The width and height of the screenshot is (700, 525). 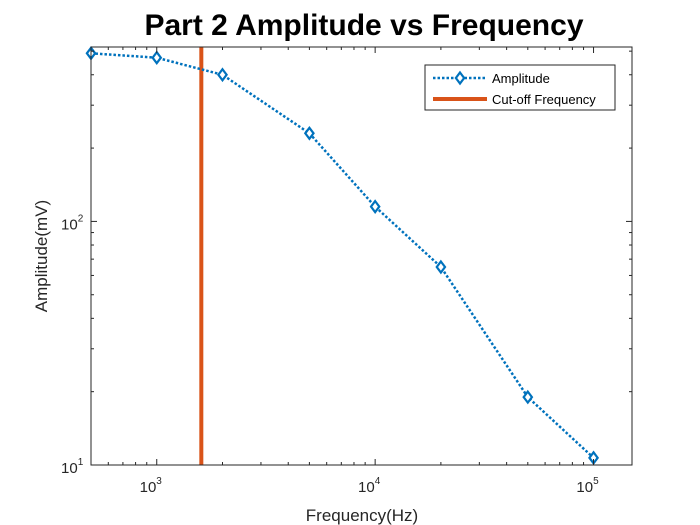 What do you see at coordinates (81, 462) in the screenshot?
I see `y-tick-exponent: 1` at bounding box center [81, 462].